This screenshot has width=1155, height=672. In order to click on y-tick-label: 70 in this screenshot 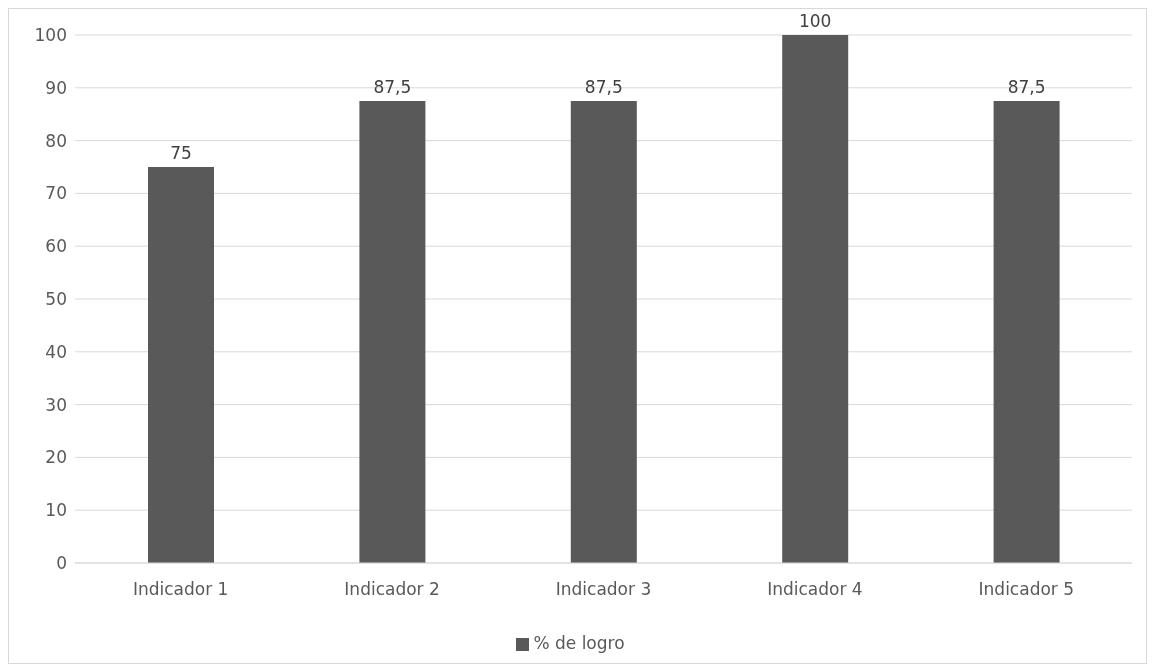, I will do `click(56, 193)`.